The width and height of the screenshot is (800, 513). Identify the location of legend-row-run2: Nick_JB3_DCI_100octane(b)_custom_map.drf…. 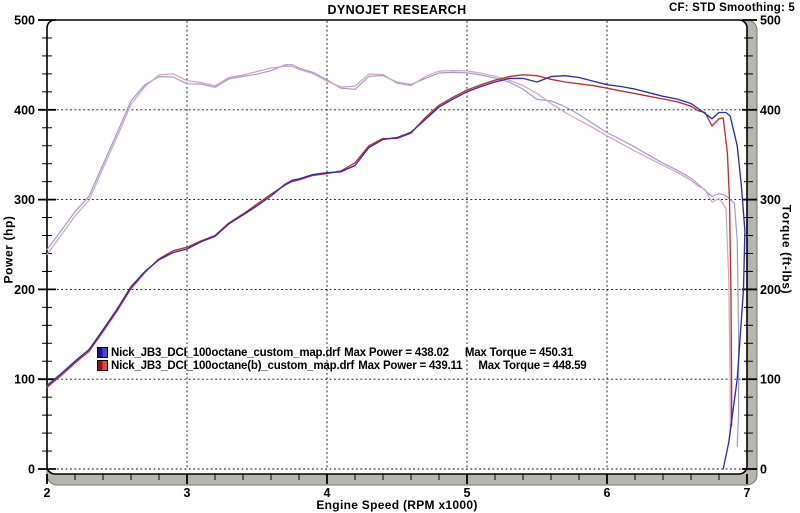
(342, 365).